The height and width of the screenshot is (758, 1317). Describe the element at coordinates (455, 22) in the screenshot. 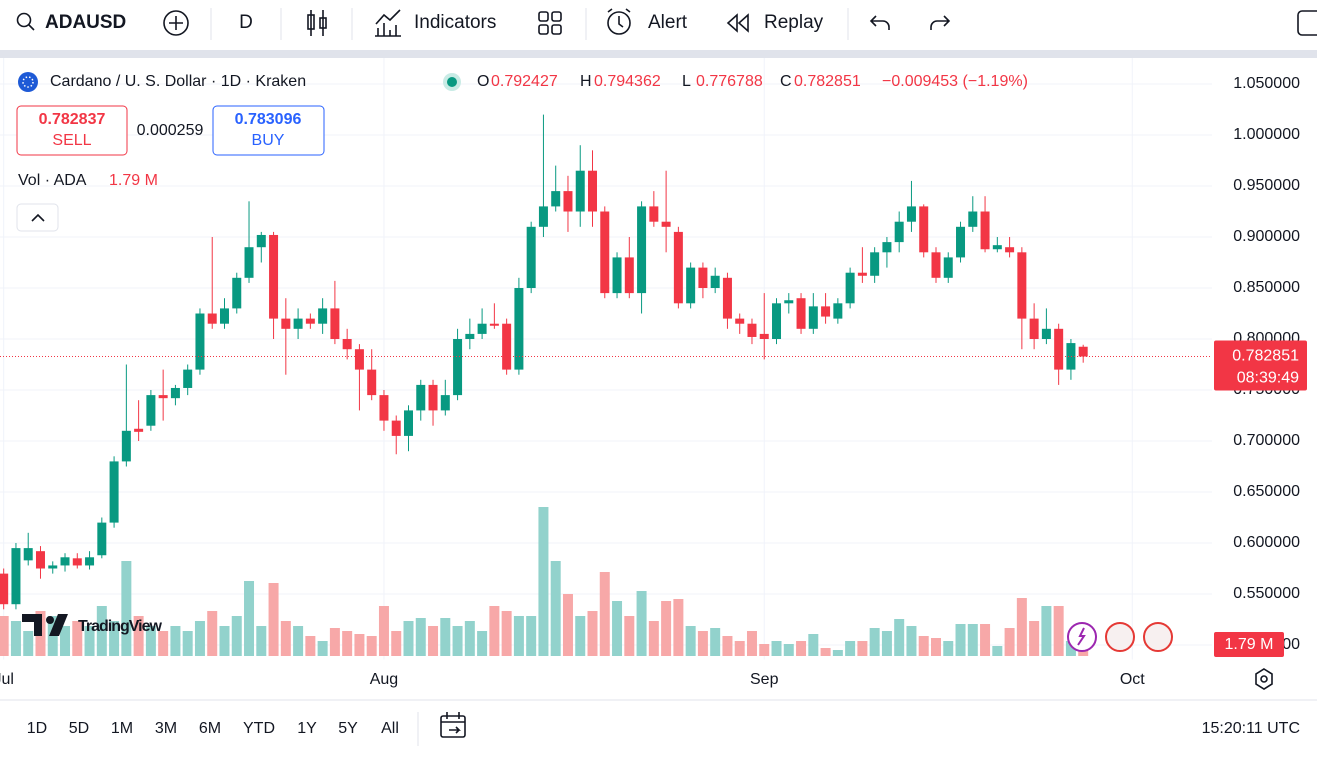

I see `indicators-label: Indicators` at that location.